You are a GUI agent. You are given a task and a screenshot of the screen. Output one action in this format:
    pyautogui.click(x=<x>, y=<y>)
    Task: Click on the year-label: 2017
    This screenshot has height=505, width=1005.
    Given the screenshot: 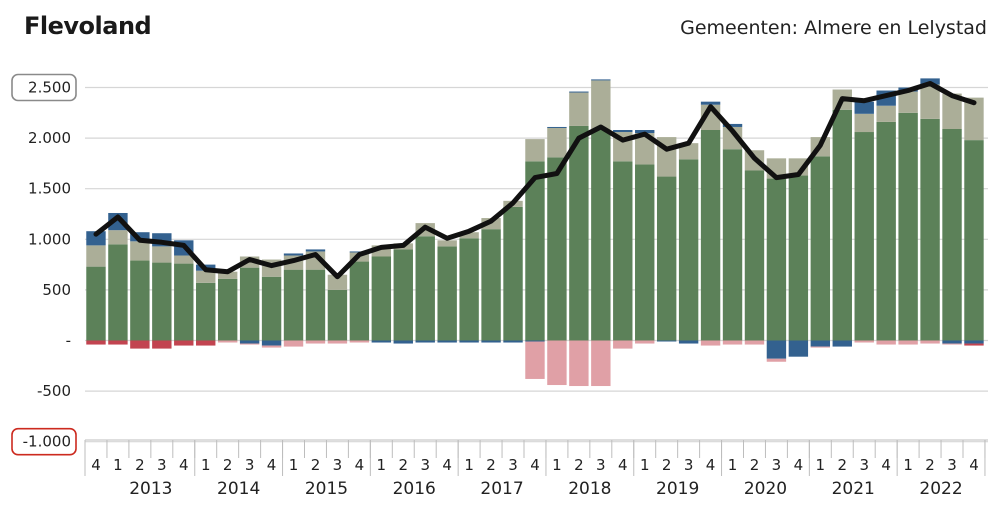 What is the action you would take?
    pyautogui.click(x=501, y=489)
    